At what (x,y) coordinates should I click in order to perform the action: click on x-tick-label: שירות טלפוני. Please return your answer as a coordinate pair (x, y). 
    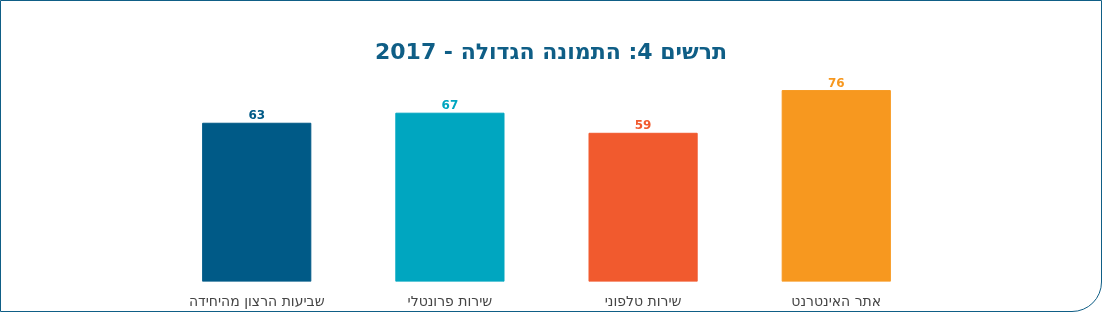
    Looking at the image, I should click on (643, 300).